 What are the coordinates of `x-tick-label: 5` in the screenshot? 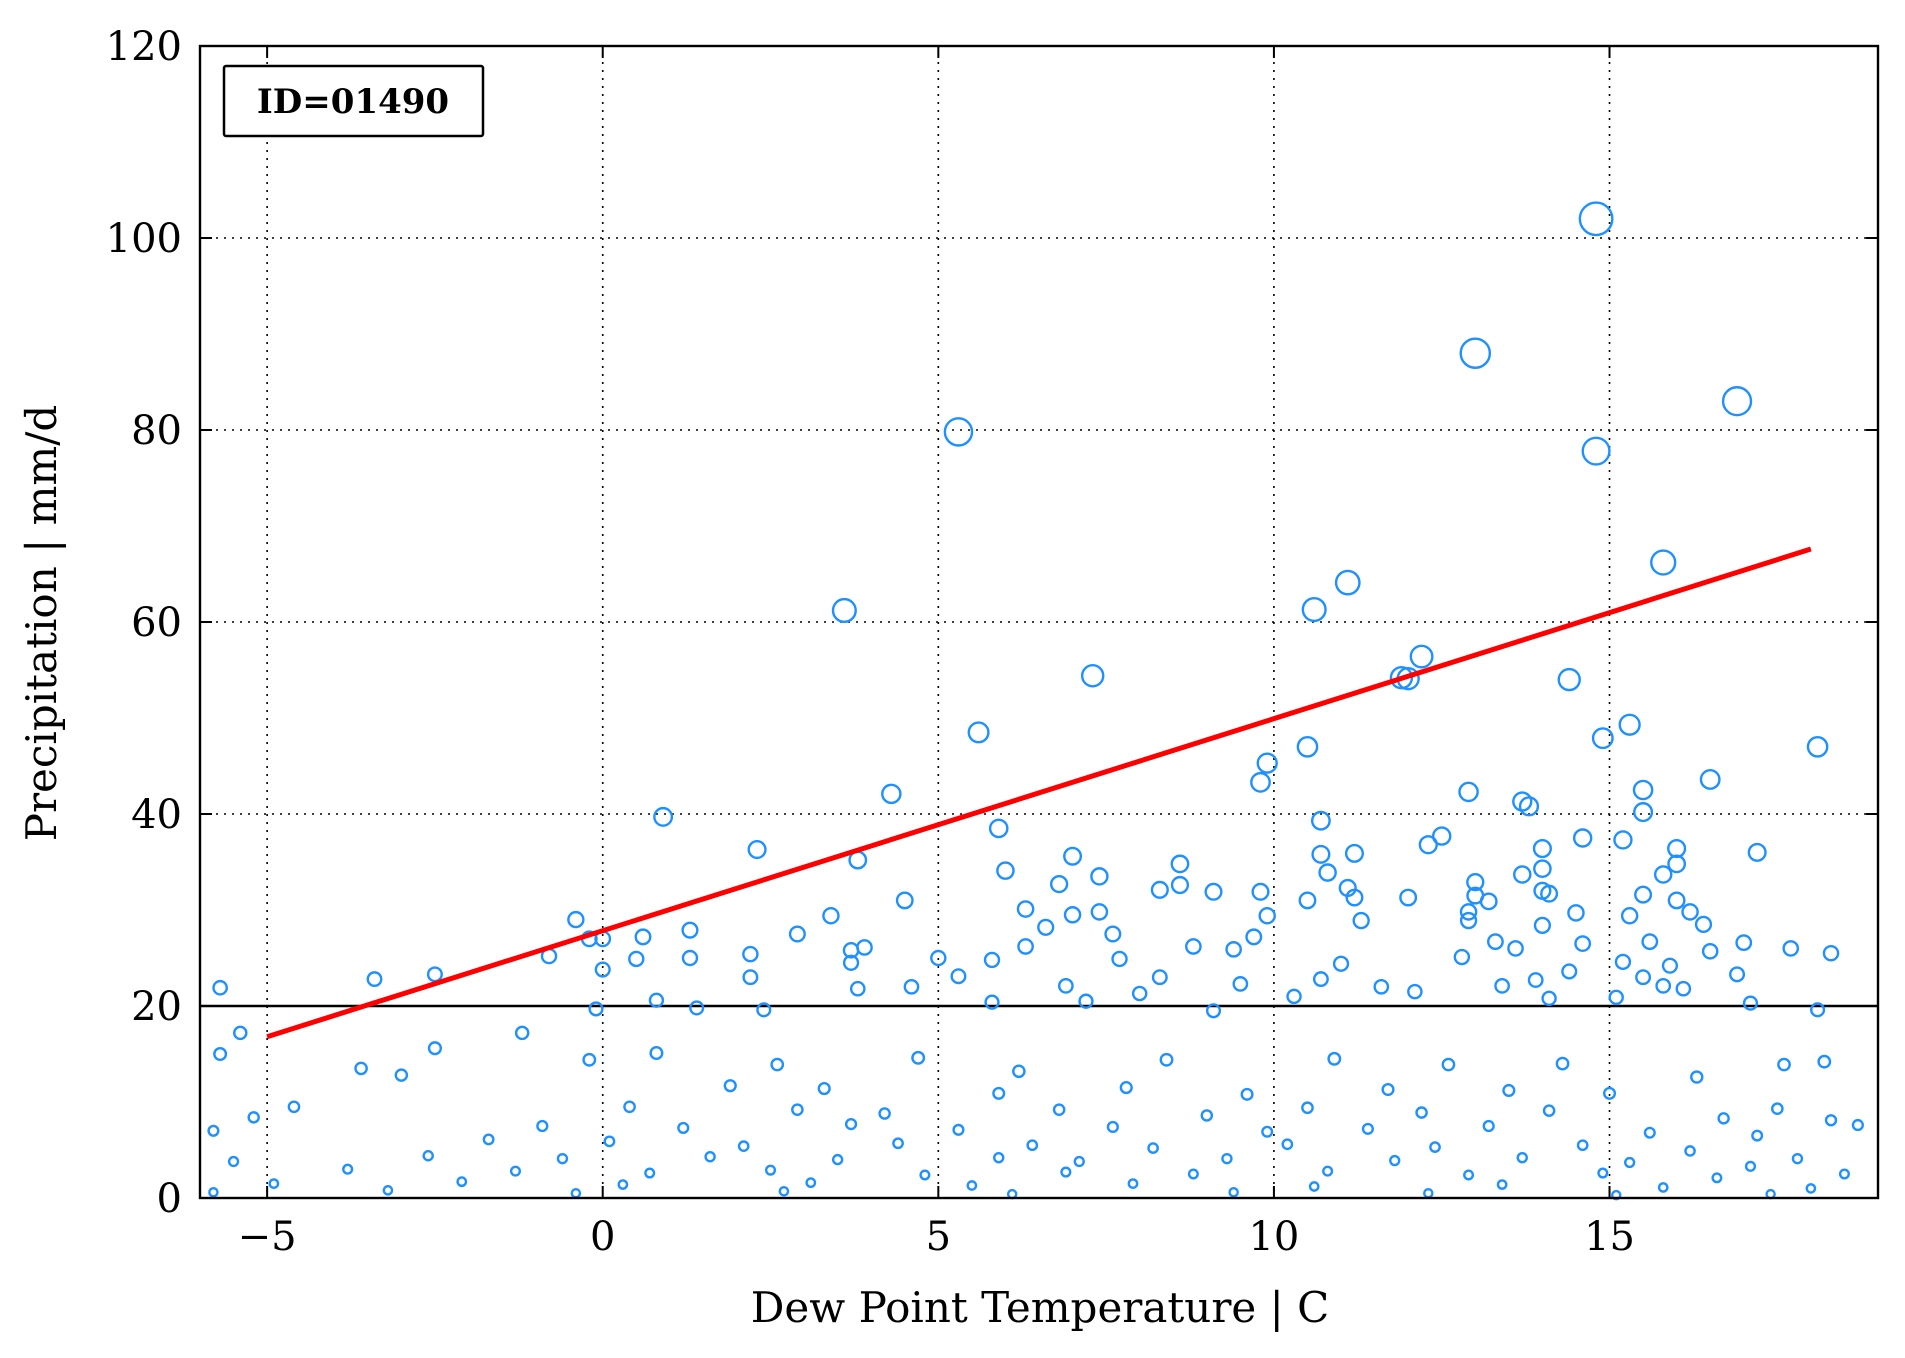 It's located at (938, 1237).